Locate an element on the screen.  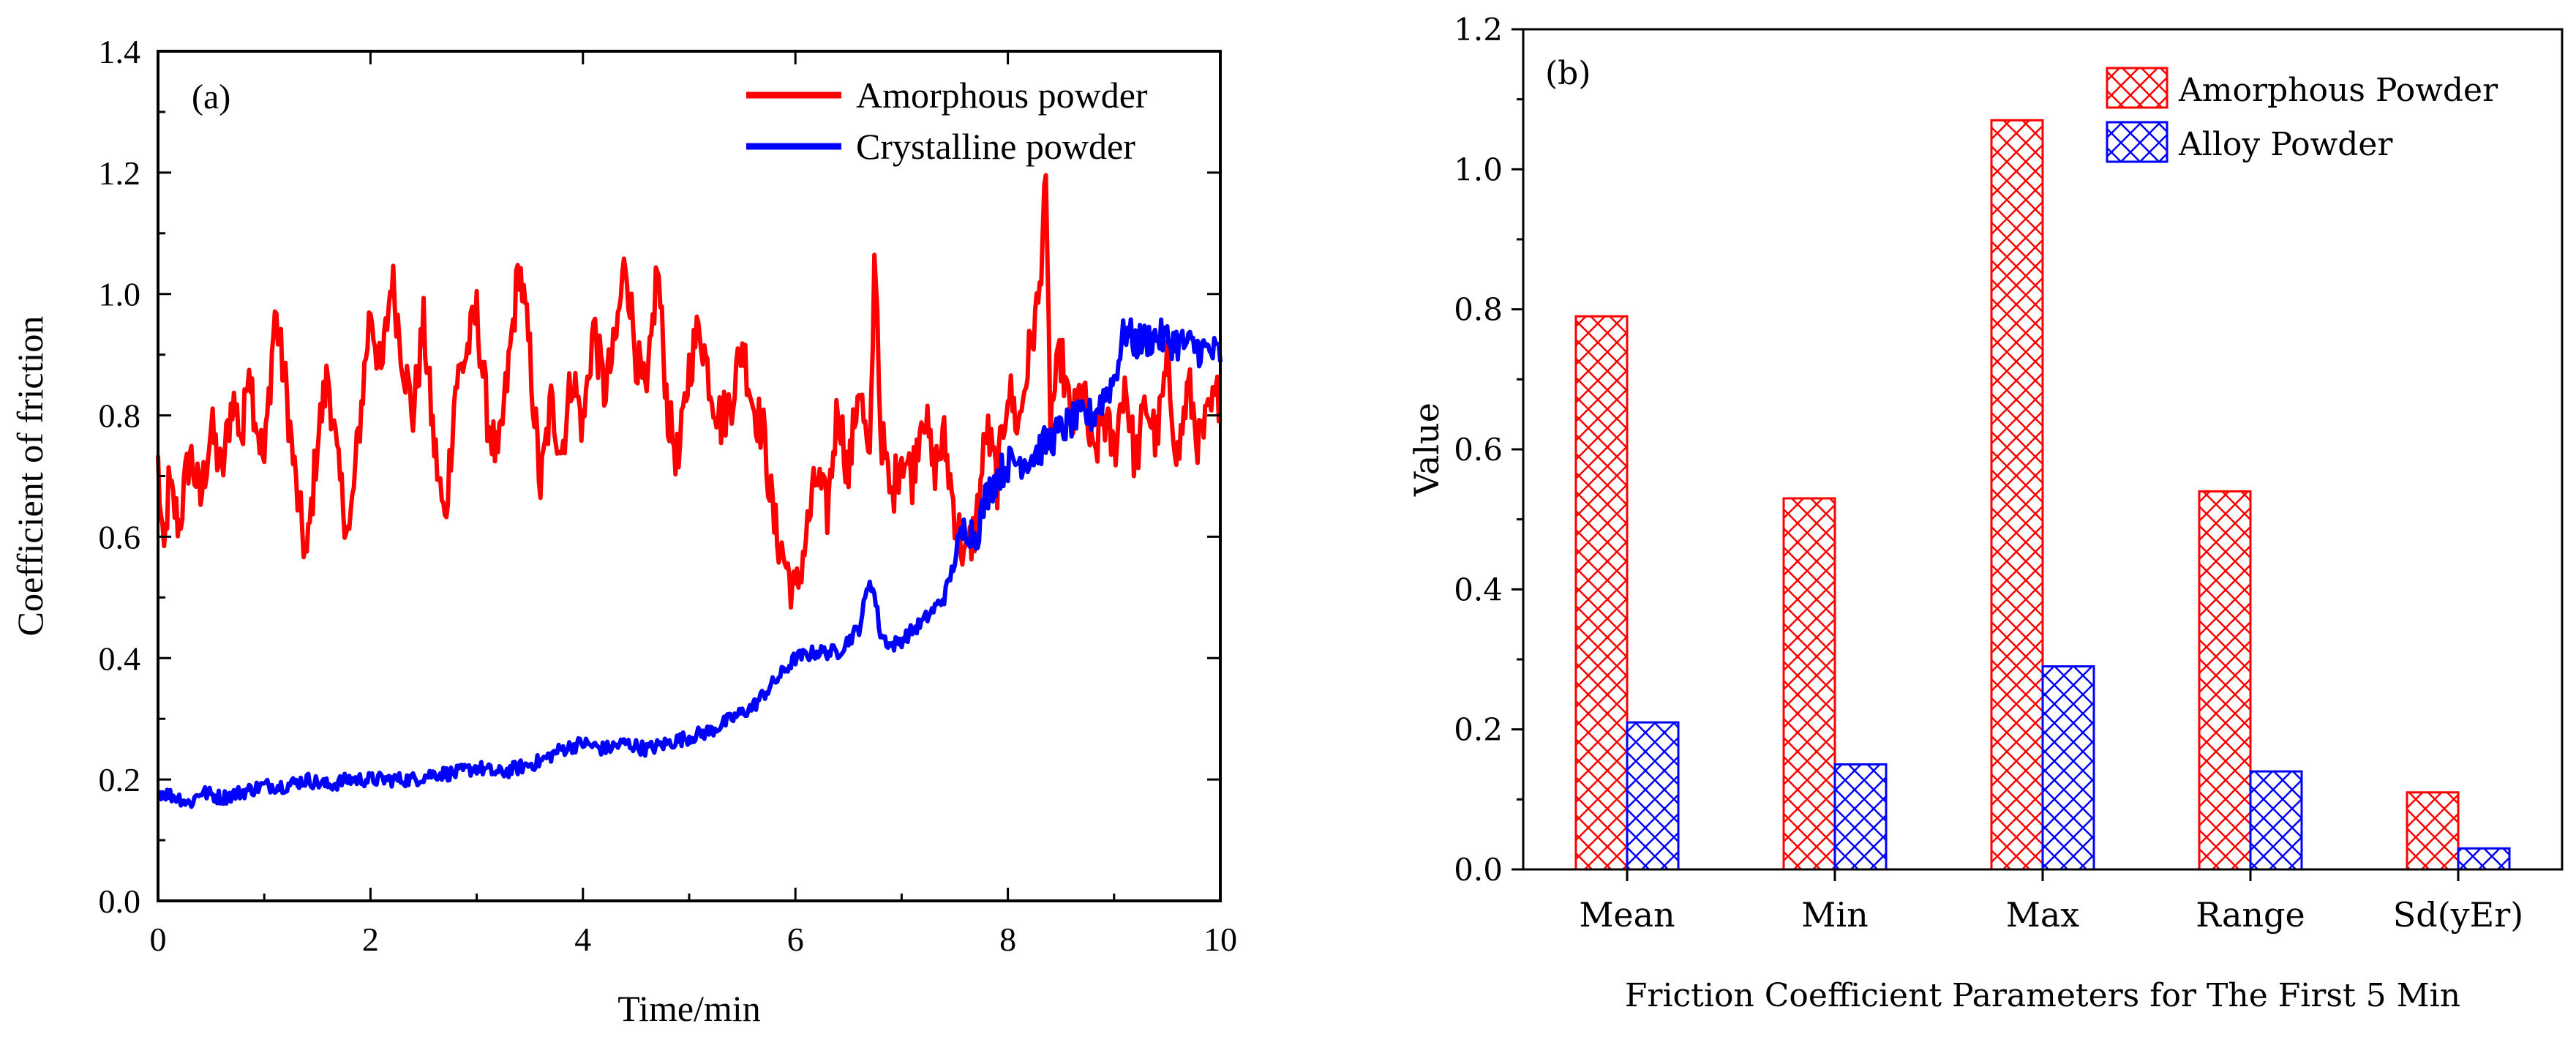
x-tick-label: 0 is located at coordinates (158, 939).